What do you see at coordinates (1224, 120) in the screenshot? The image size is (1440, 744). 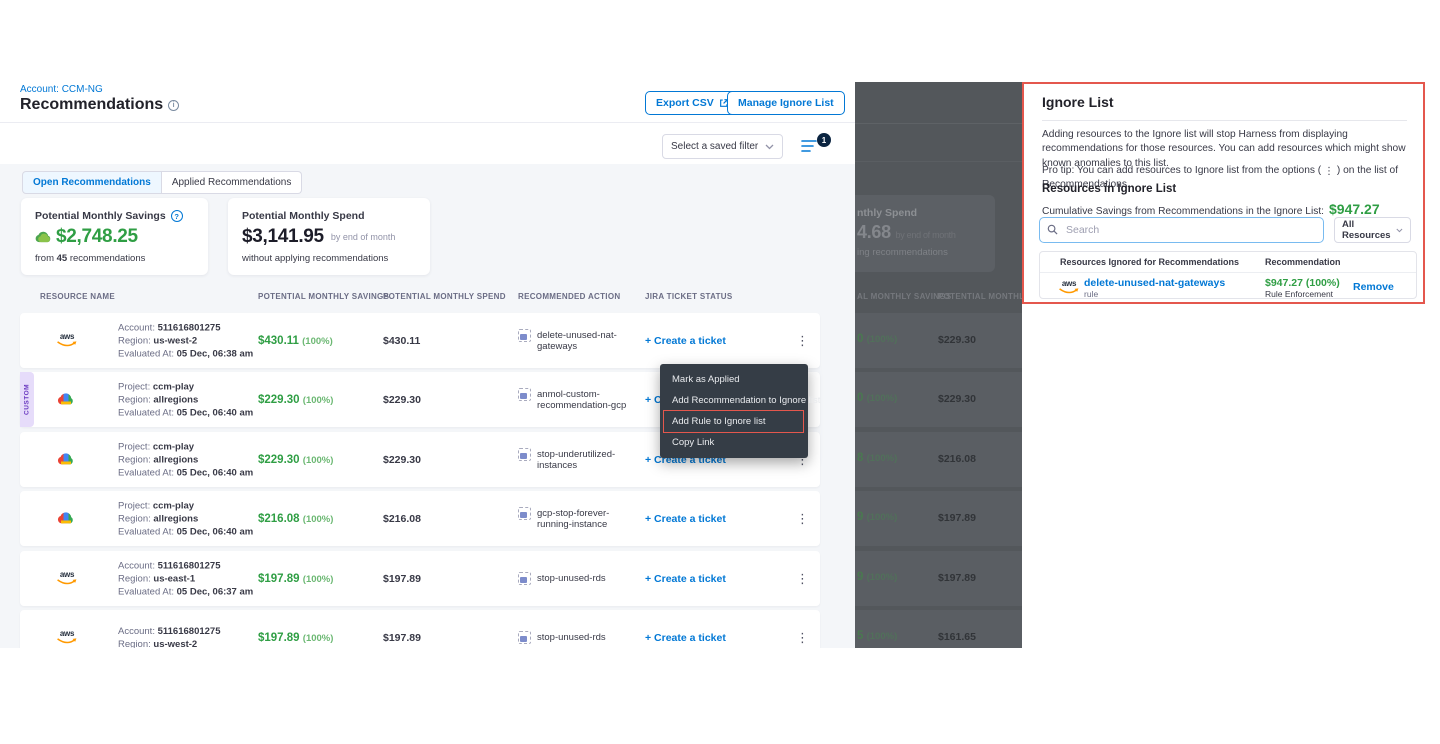 I see `modal-divider` at bounding box center [1224, 120].